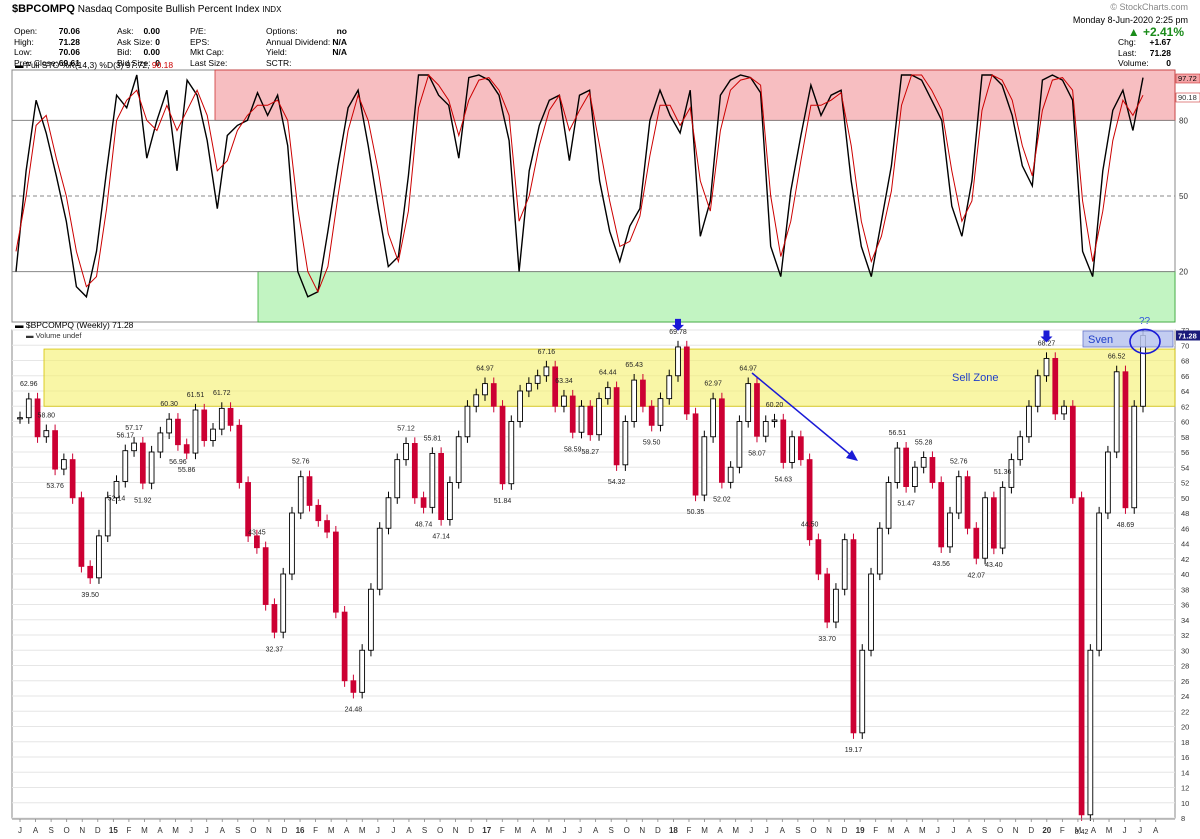  Describe the element at coordinates (339, 52) in the screenshot. I see `quote-value: N/A` at that location.